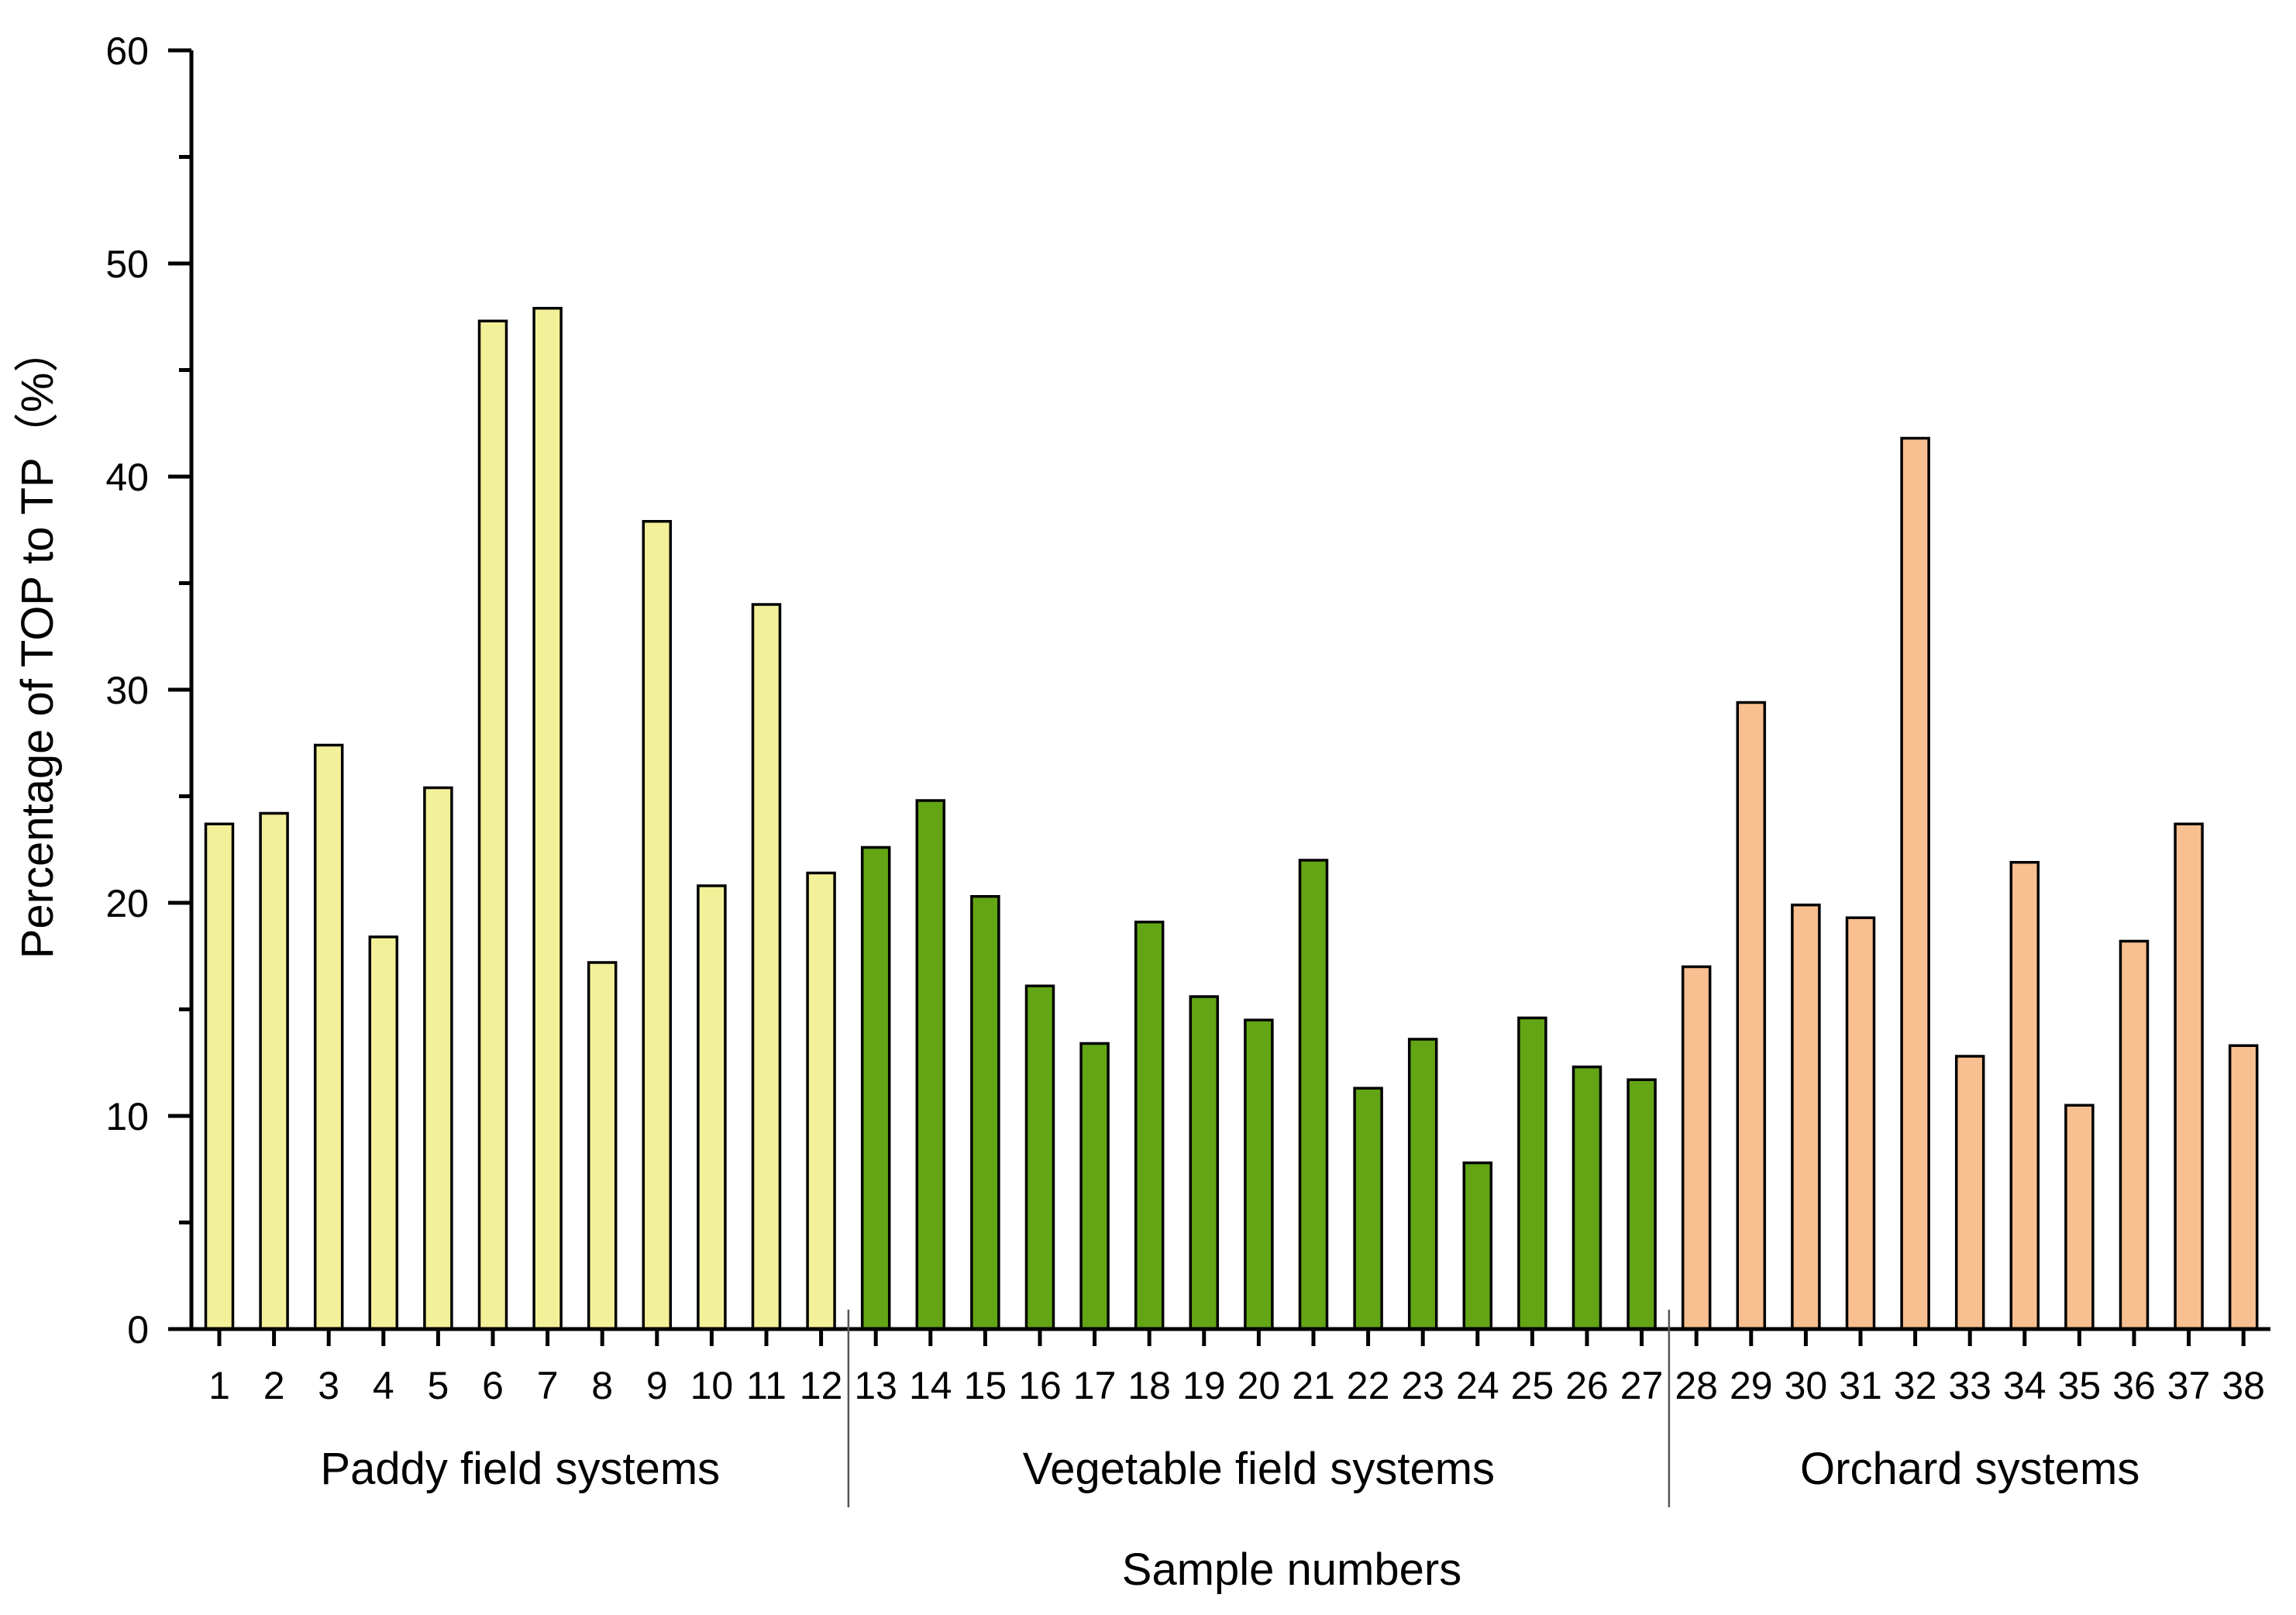  What do you see at coordinates (1259, 1386) in the screenshot?
I see `x-tick-label-20: 20` at bounding box center [1259, 1386].